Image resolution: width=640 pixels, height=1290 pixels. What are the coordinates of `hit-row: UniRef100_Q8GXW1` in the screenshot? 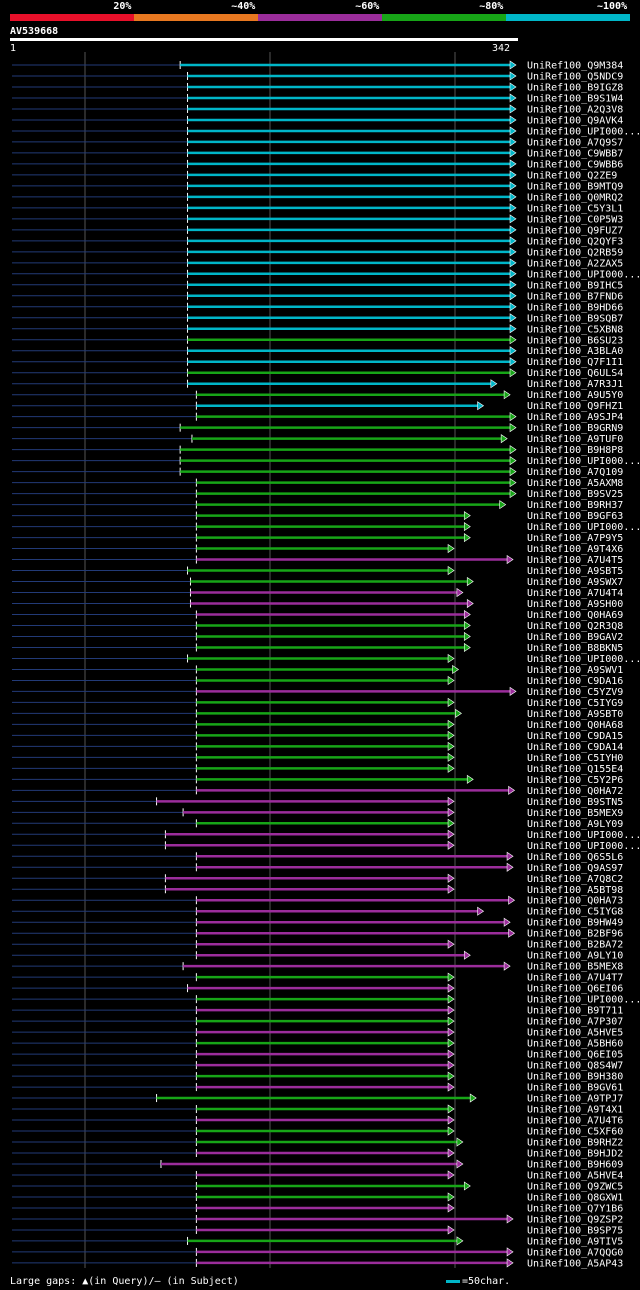 It's located at (317, 1197).